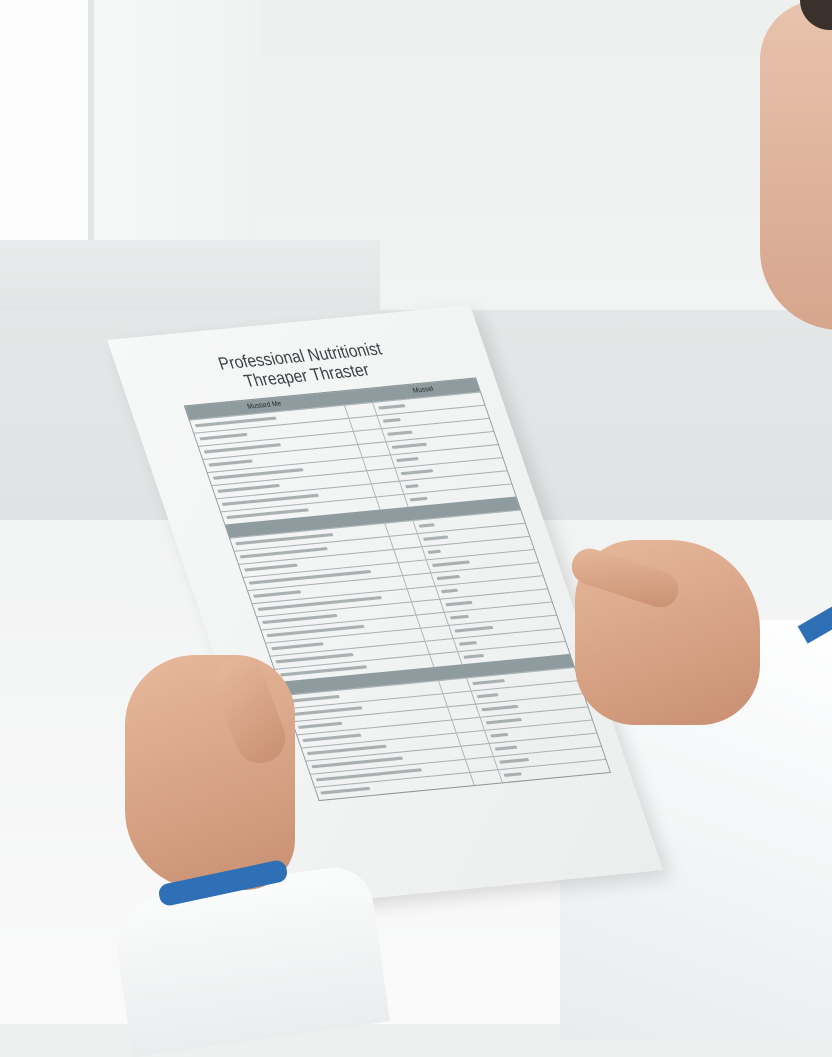  What do you see at coordinates (47, 120) in the screenshot?
I see `window-frame` at bounding box center [47, 120].